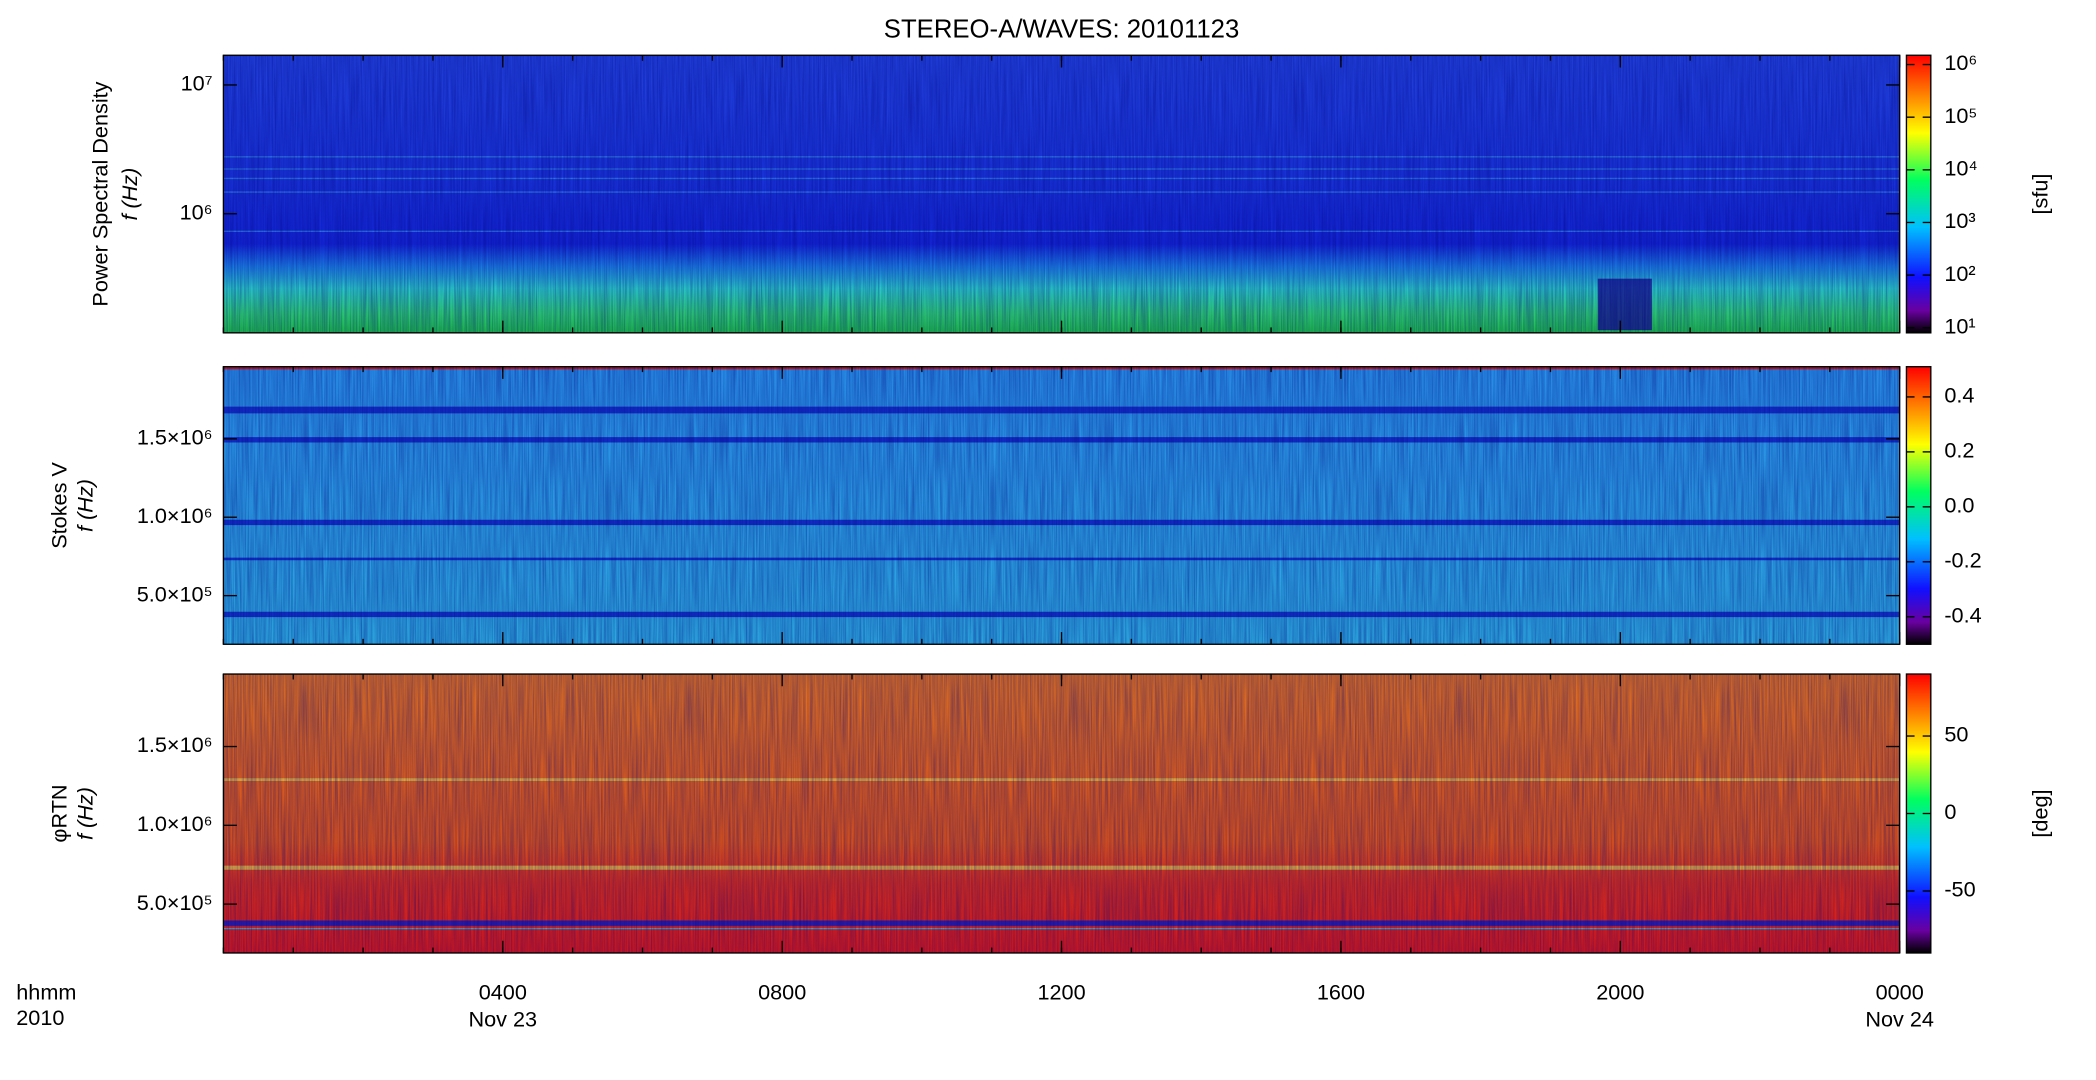  I want to click on x-tick-label: 1200, so click(1061, 991).